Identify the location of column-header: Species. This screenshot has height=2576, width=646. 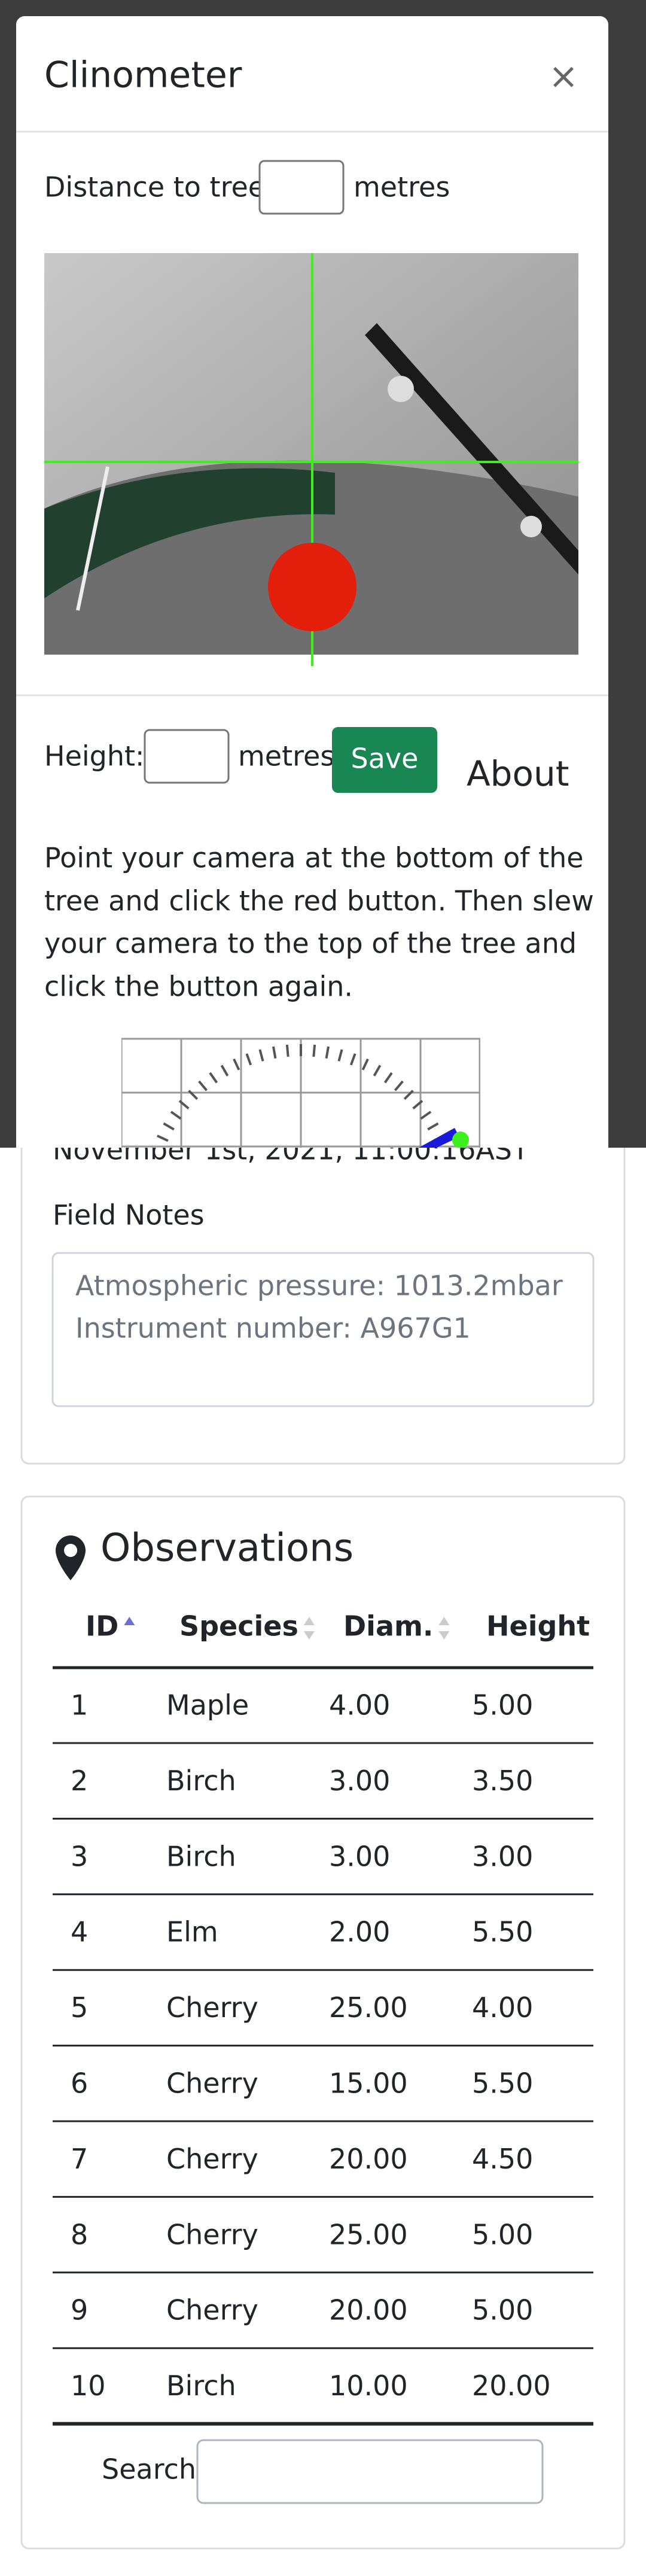
(238, 1626).